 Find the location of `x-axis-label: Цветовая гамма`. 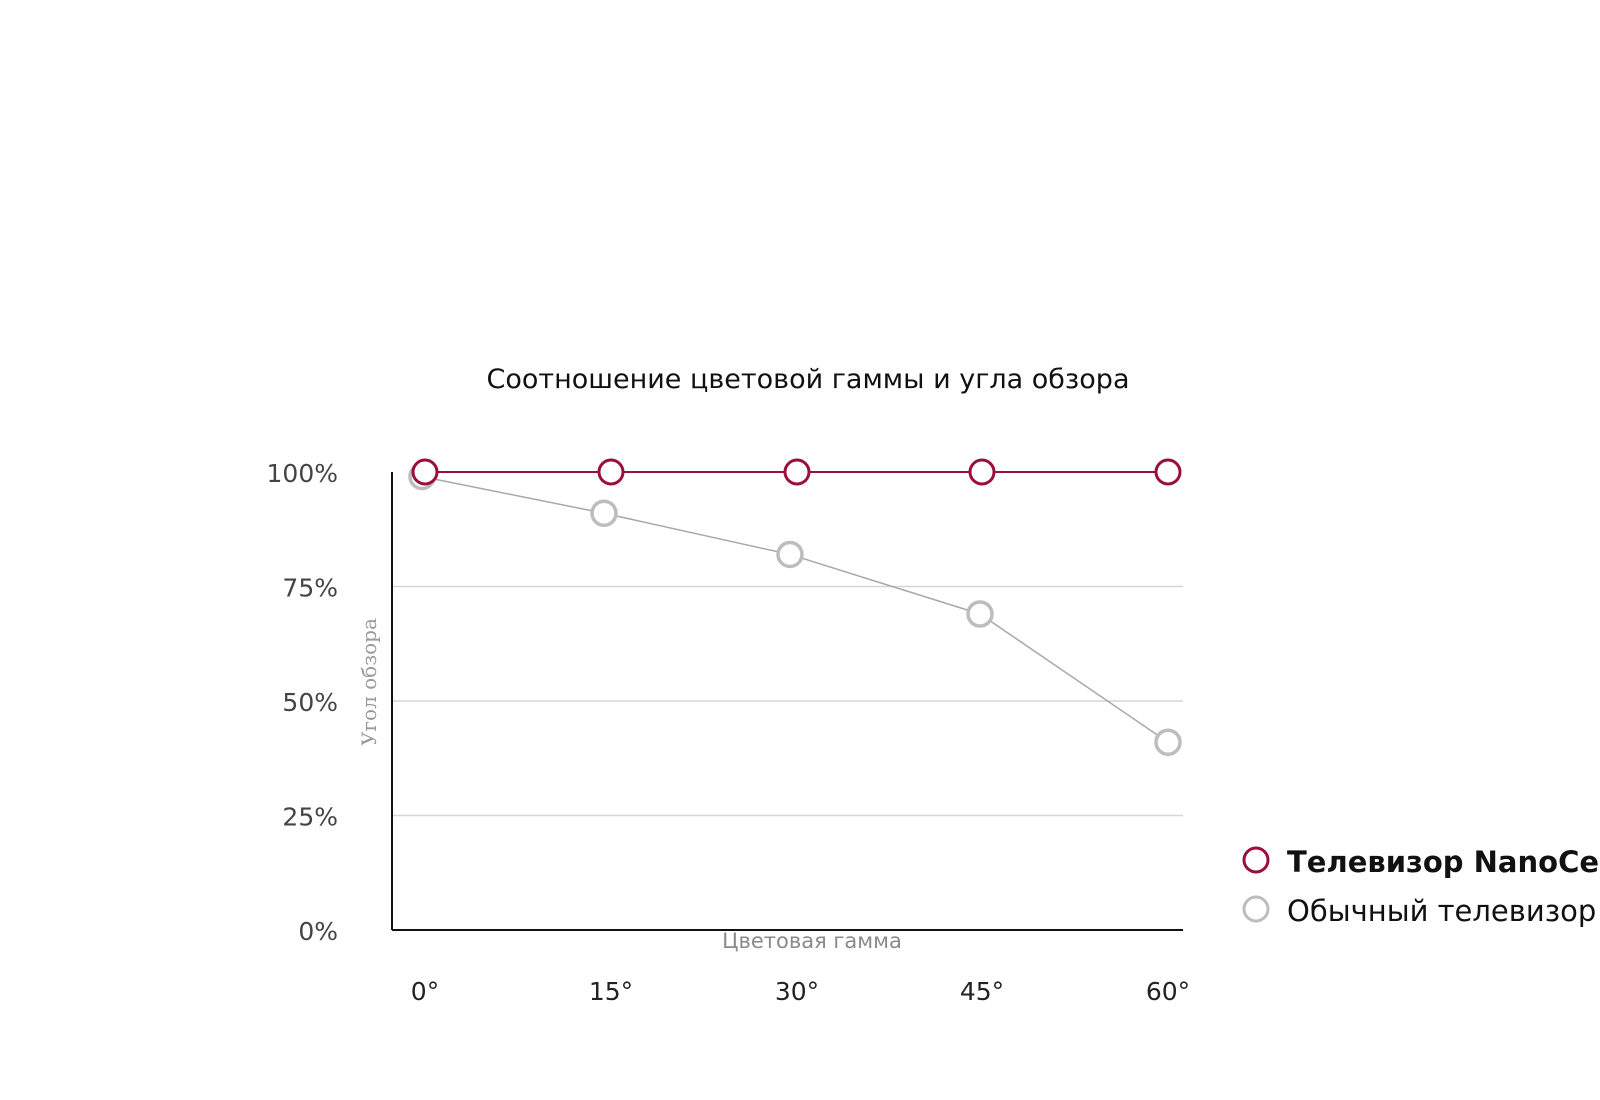

x-axis-label: Цветовая гамма is located at coordinates (812, 941).